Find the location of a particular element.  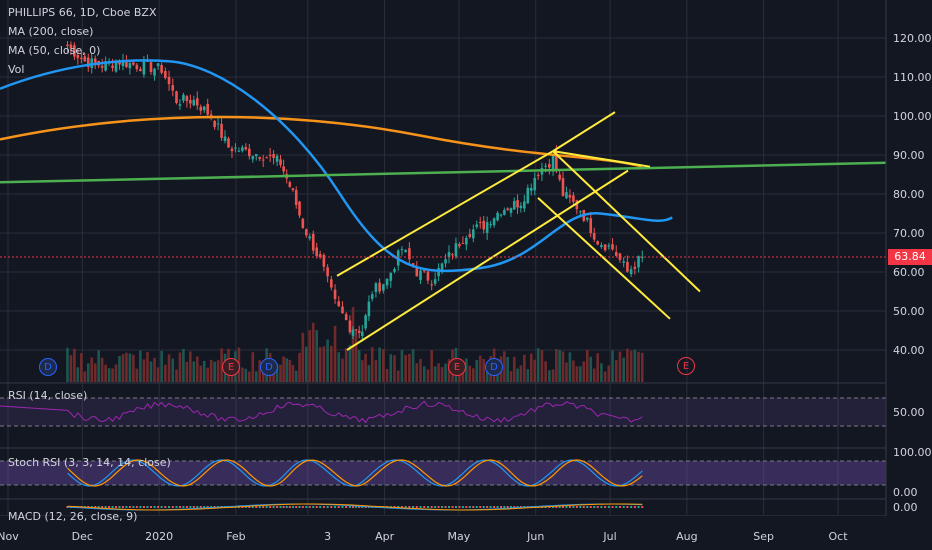

rsi-legend: RSI (14, close) is located at coordinates (48, 395).